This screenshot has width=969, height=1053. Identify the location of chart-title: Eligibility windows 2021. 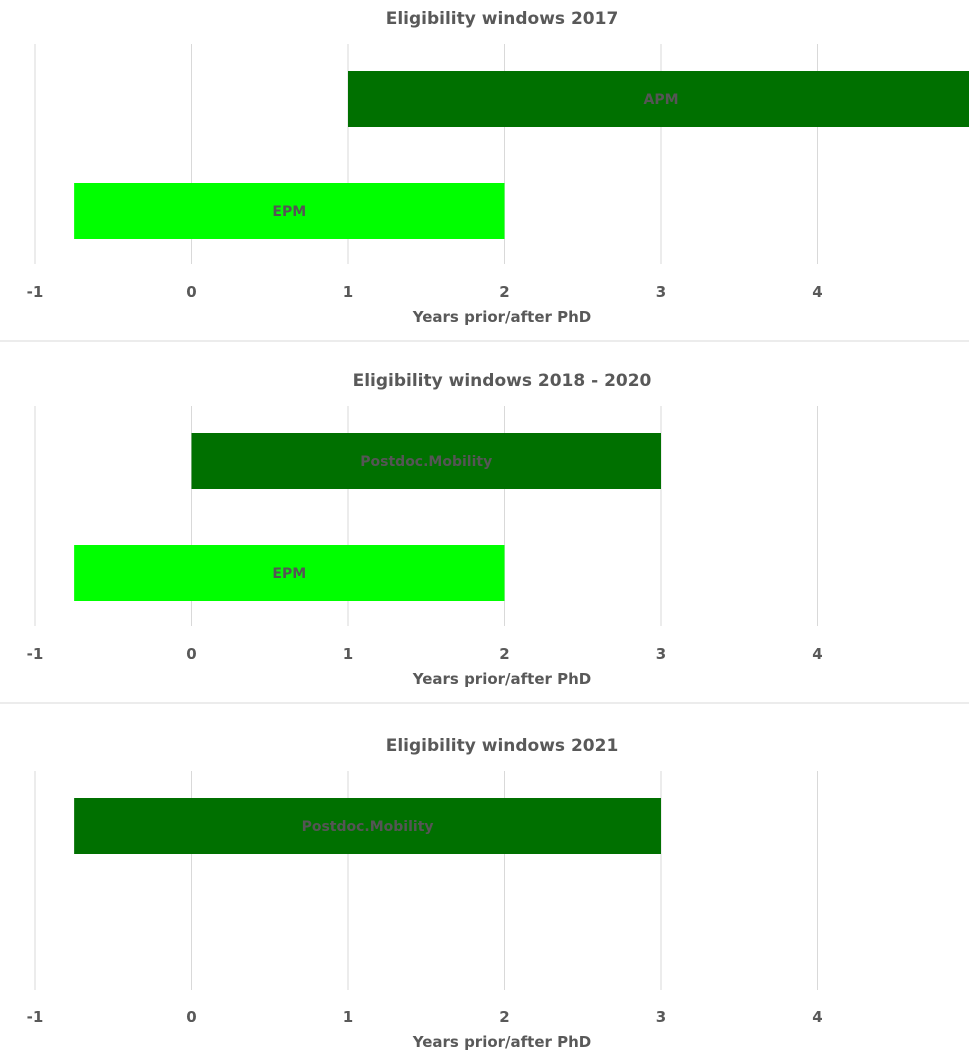
(502, 746).